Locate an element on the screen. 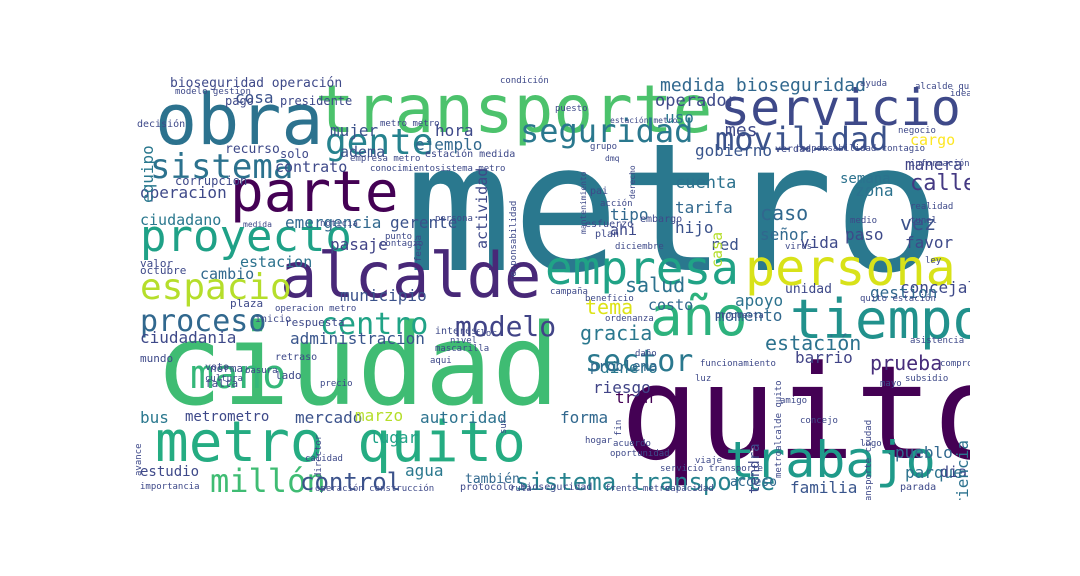 The image size is (1080, 576). word-189: acuerdo is located at coordinates (632, 444).